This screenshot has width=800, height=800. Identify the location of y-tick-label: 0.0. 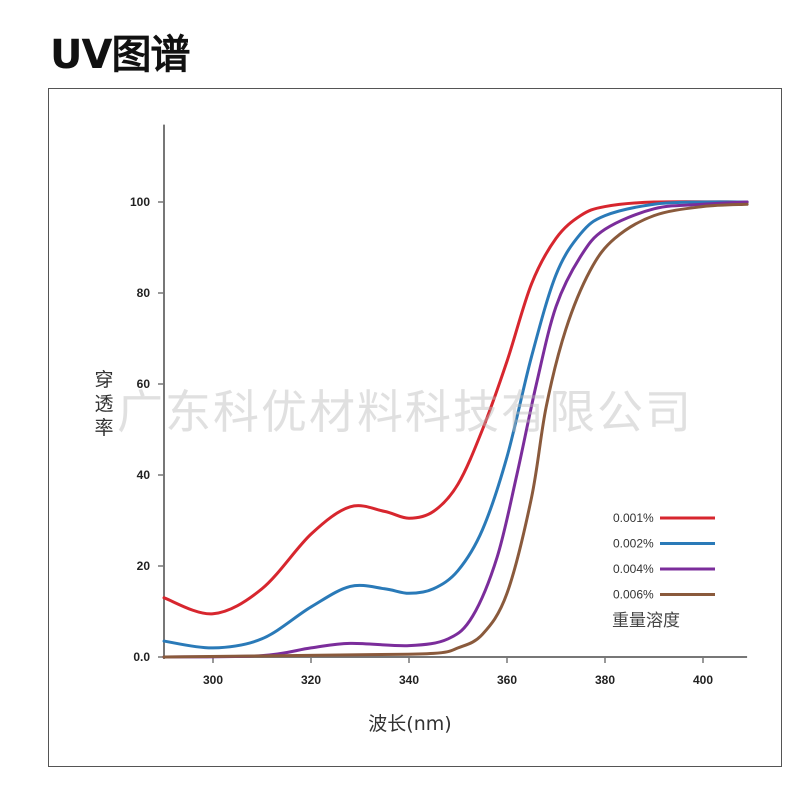
(141, 657).